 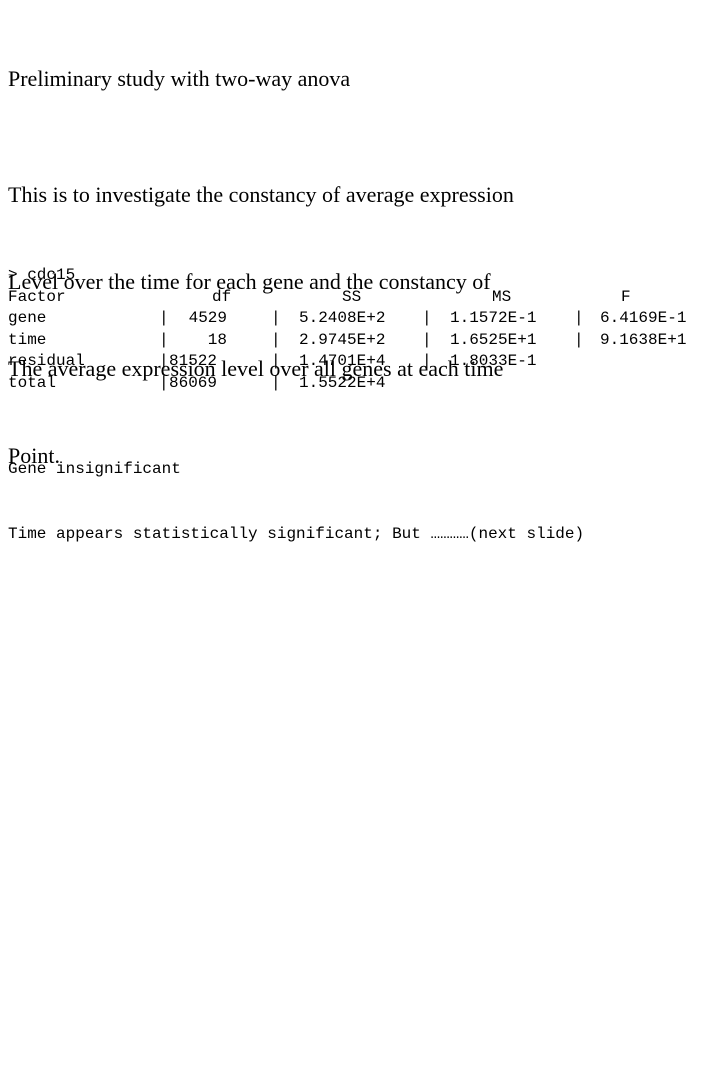 What do you see at coordinates (42, 275) in the screenshot?
I see `console-prompt: > cdc15` at bounding box center [42, 275].